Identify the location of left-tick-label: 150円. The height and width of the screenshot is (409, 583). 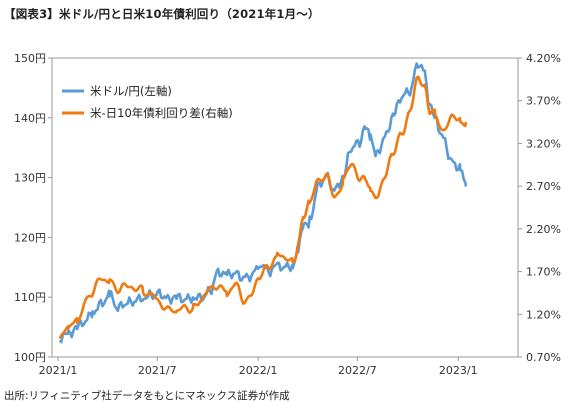
(30, 58).